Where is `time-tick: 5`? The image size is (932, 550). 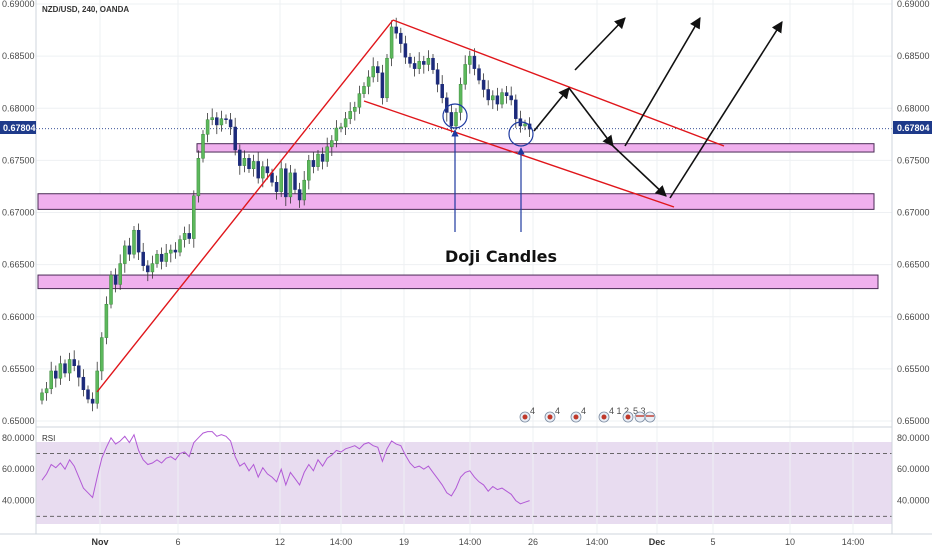
time-tick: 5 is located at coordinates (712, 542).